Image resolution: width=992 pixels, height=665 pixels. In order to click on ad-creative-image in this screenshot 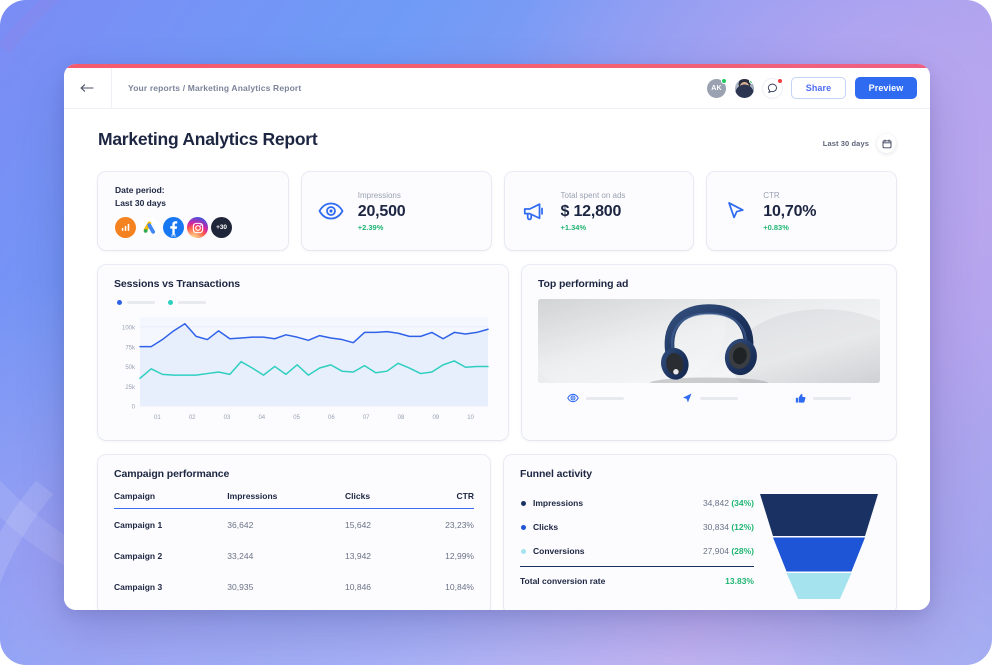, I will do `click(709, 341)`.